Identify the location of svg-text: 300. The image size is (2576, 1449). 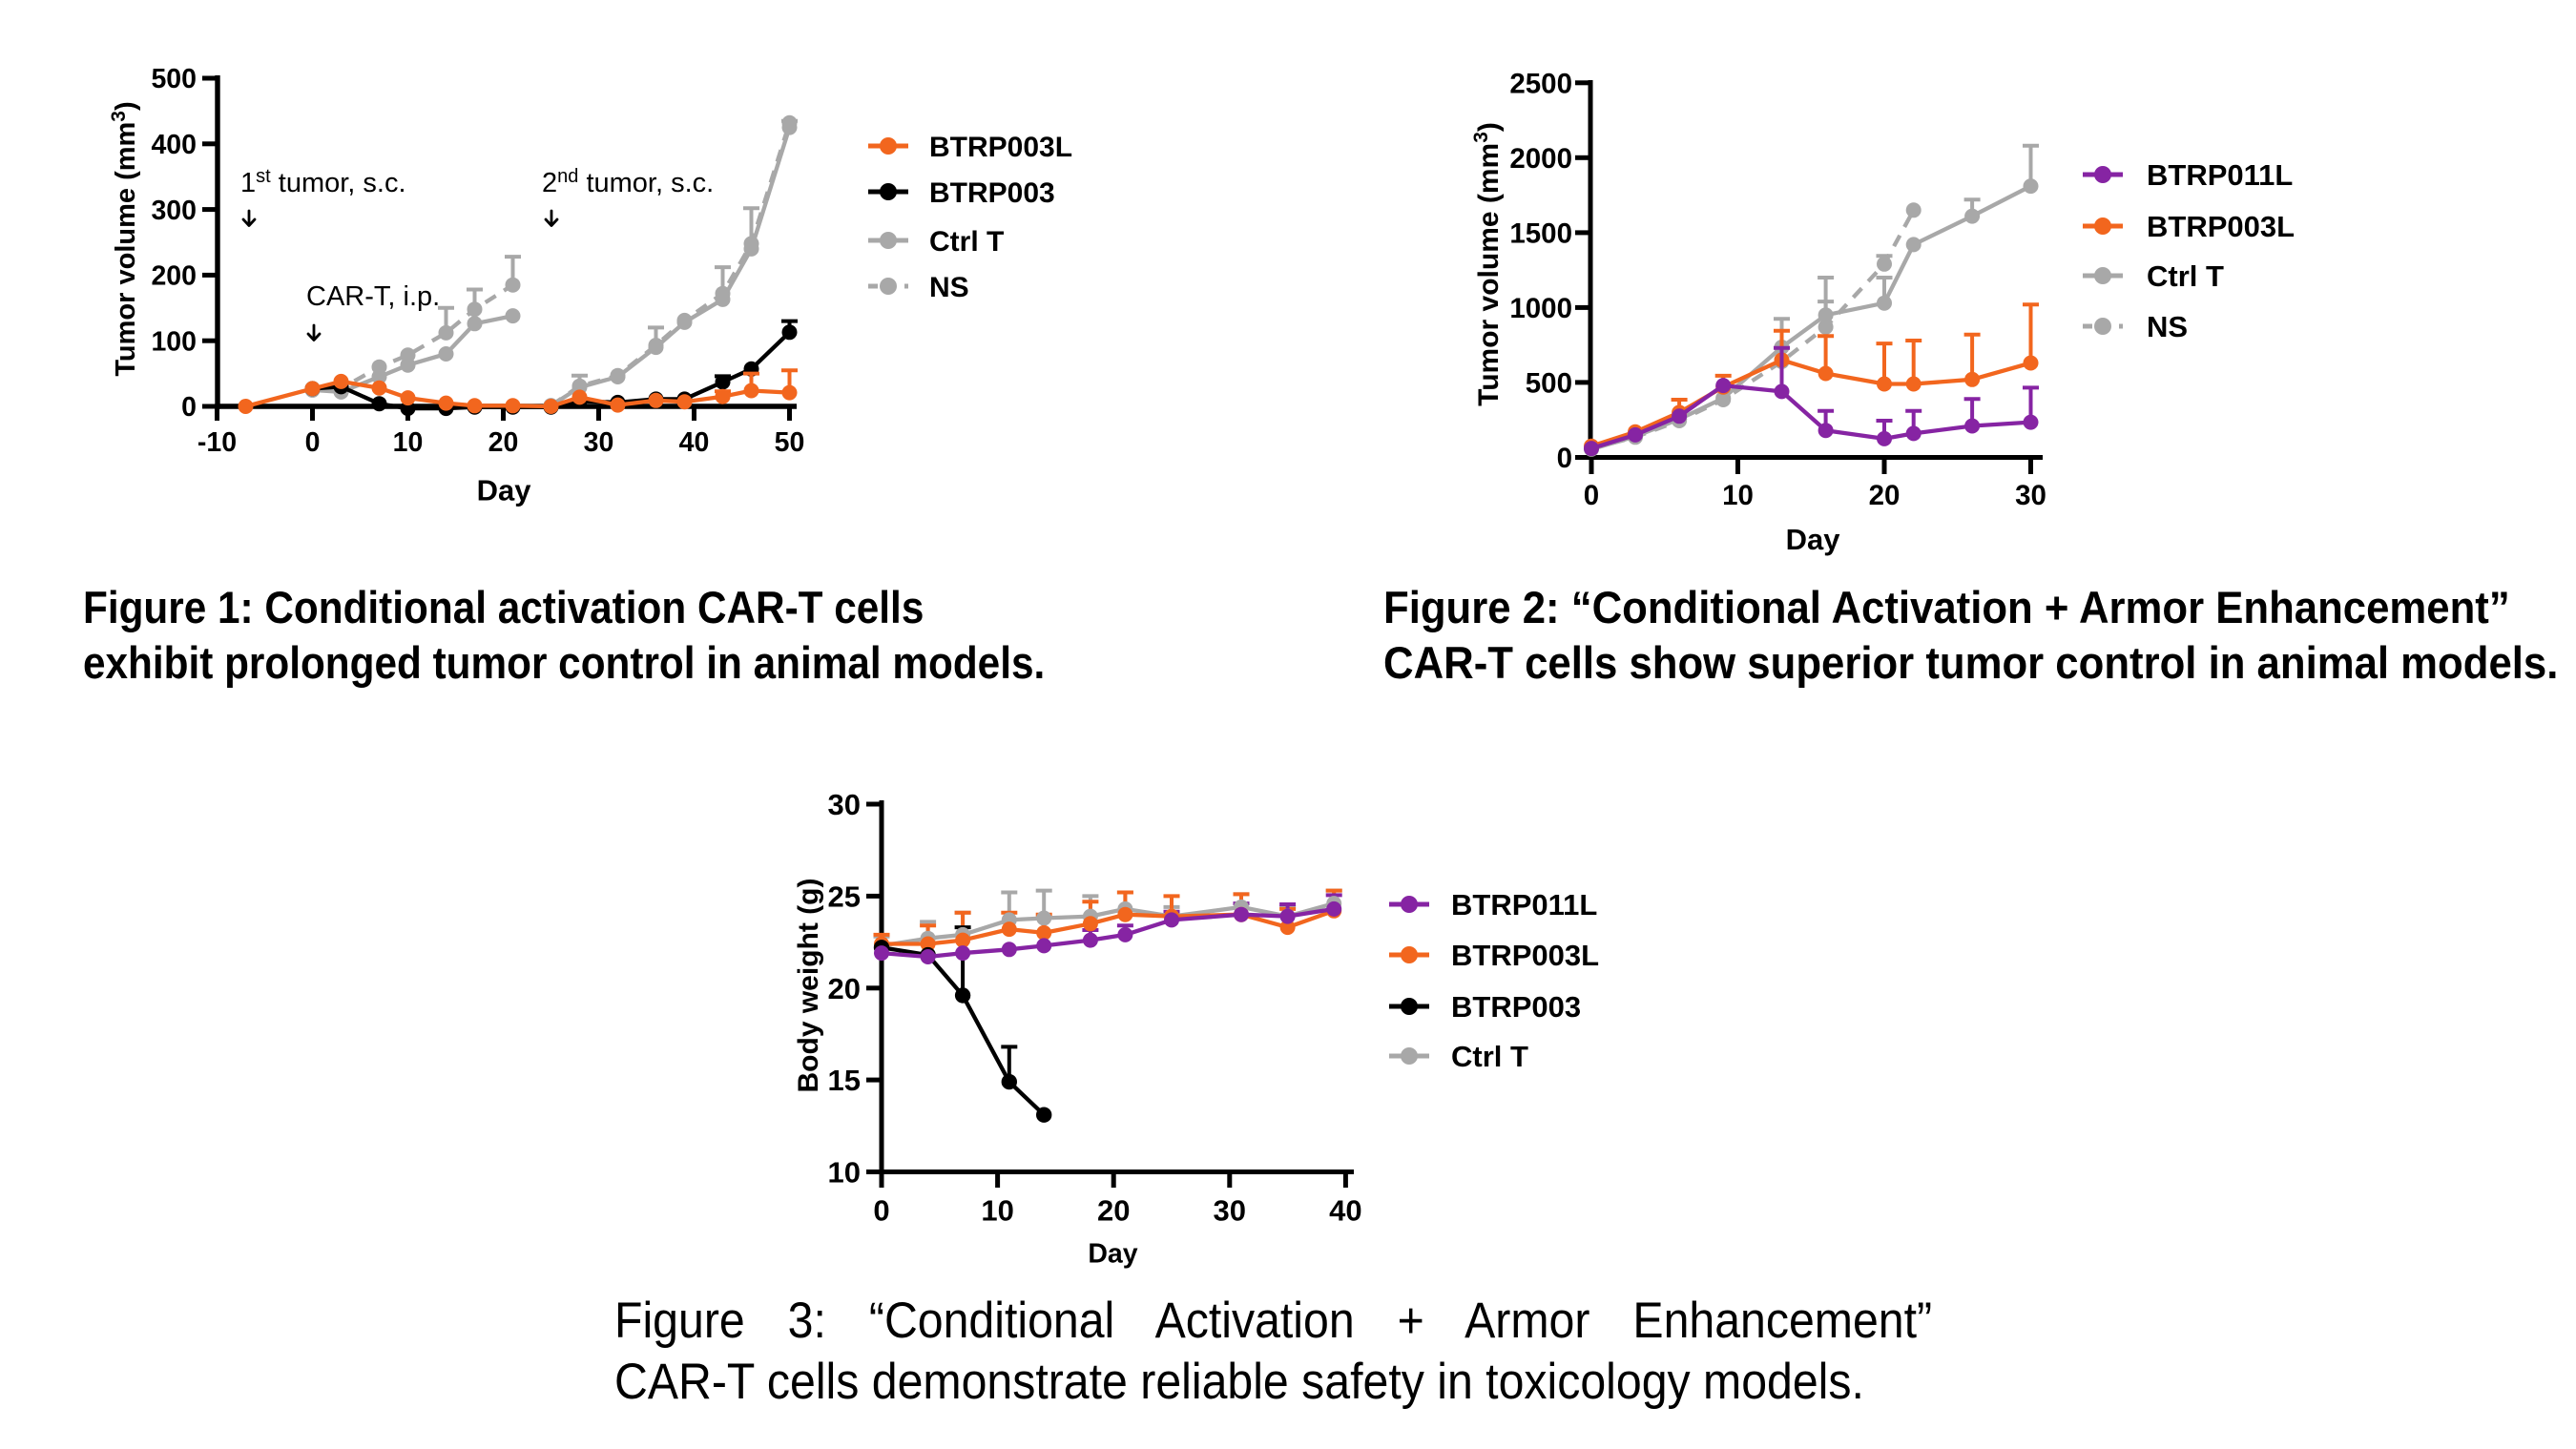
(174, 211).